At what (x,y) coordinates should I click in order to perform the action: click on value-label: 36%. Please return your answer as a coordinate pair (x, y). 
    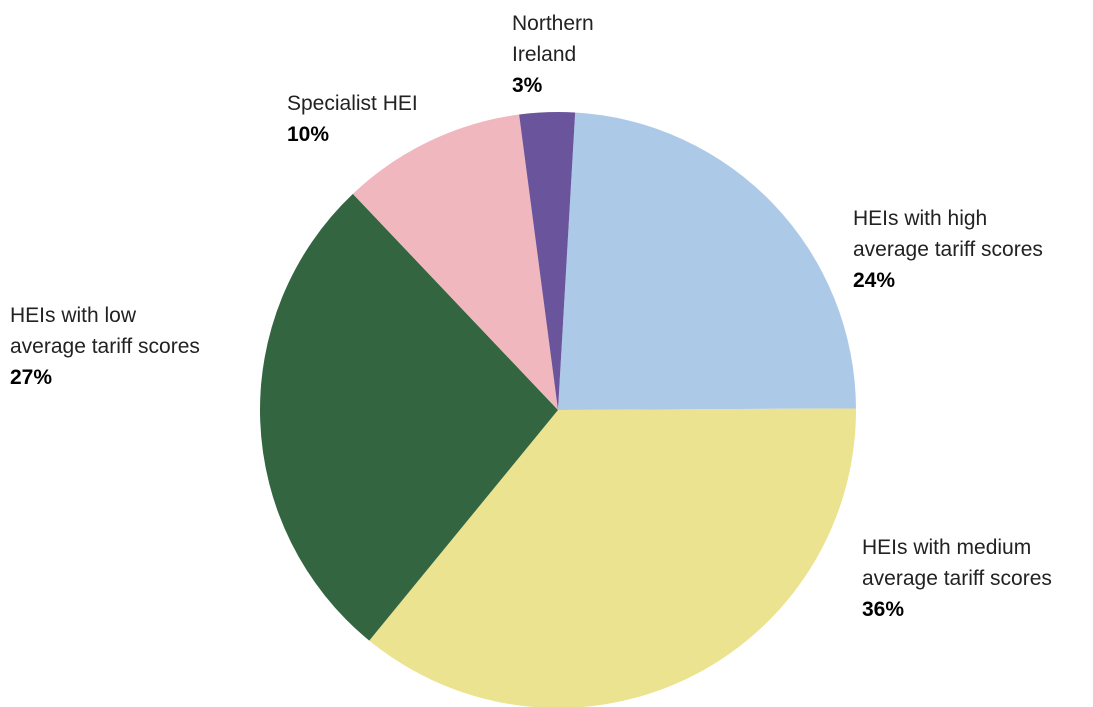
    Looking at the image, I should click on (883, 609).